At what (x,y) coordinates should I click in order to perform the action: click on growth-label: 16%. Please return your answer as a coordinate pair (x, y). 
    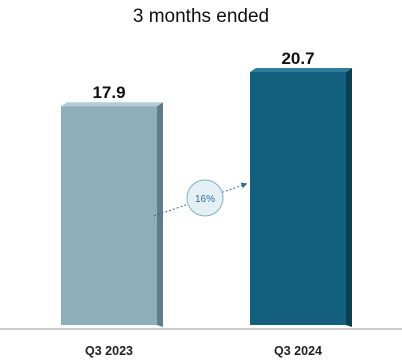
    Looking at the image, I should click on (205, 199).